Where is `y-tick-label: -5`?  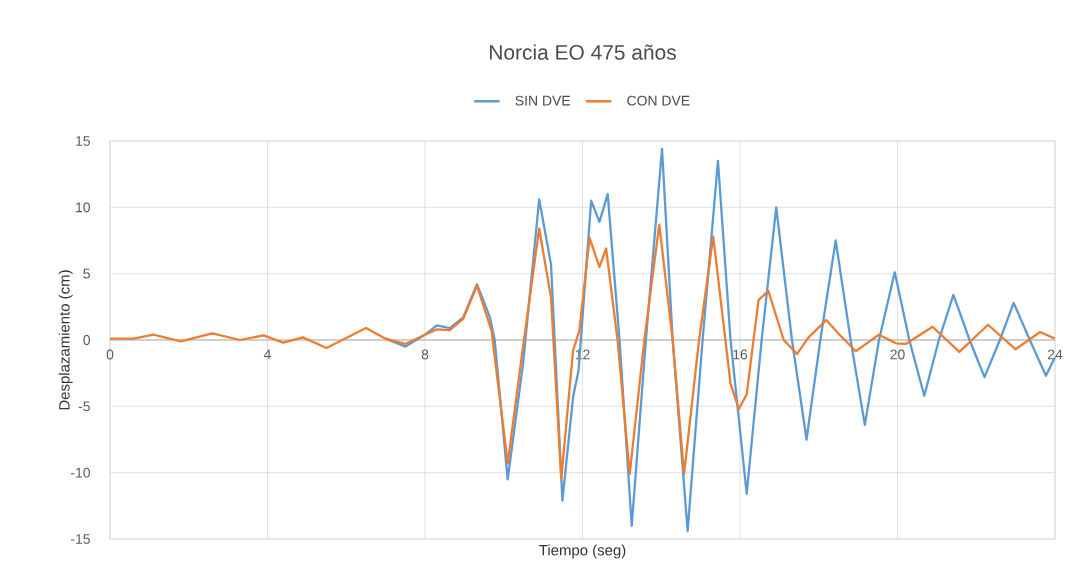 y-tick-label: -5 is located at coordinates (84, 406).